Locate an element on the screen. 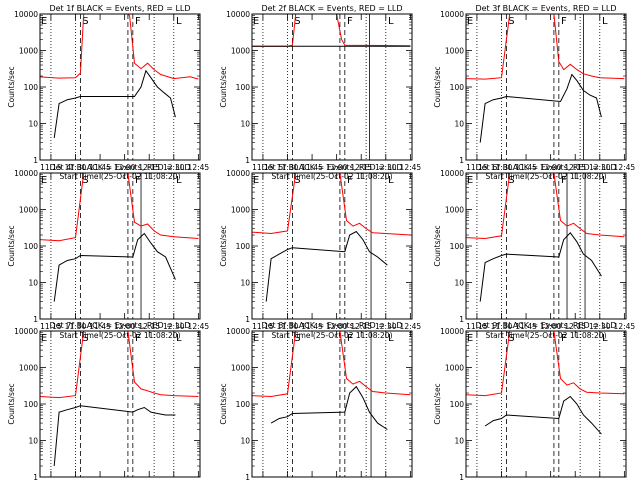 This screenshot has height=484, width=640. panel-title: Det 3f BLACK = Events, RED = LLD is located at coordinates (545, 8).